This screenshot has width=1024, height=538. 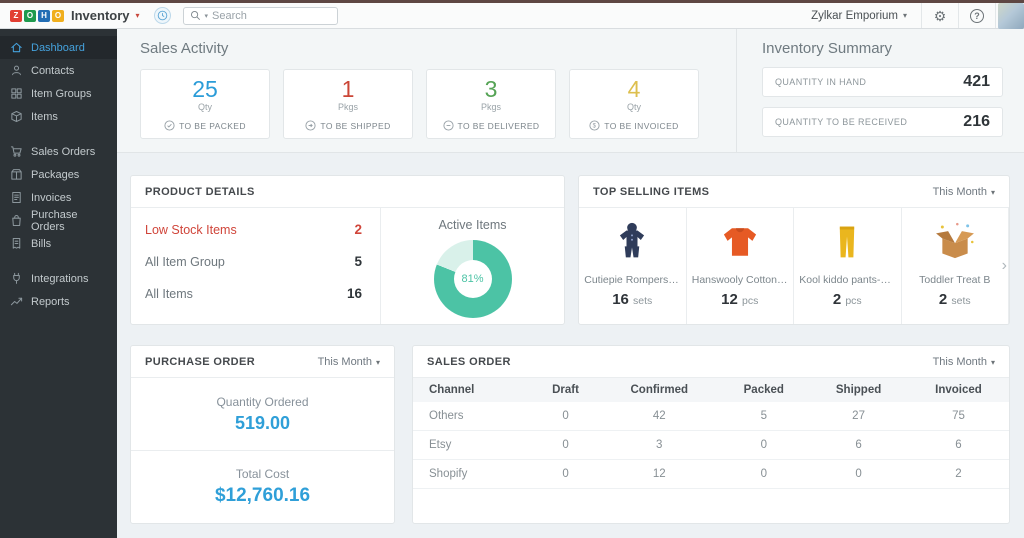 What do you see at coordinates (358, 229) in the screenshot?
I see `row-value: 2` at bounding box center [358, 229].